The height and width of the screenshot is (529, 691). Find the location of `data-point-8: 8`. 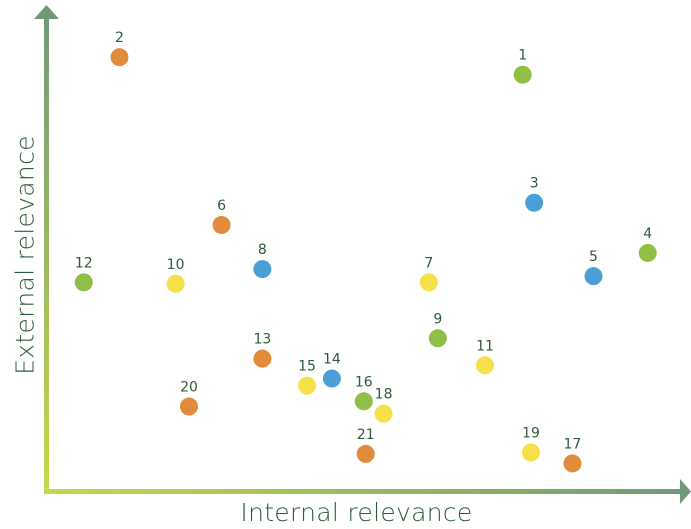

data-point-8: 8 is located at coordinates (262, 260).